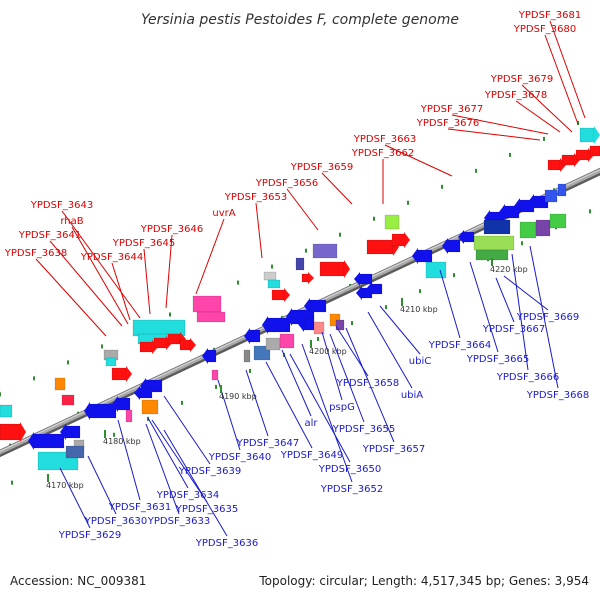 The width and height of the screenshot is (600, 600). I want to click on gene-label-bottom: YPDSF_3631, so click(139, 507).